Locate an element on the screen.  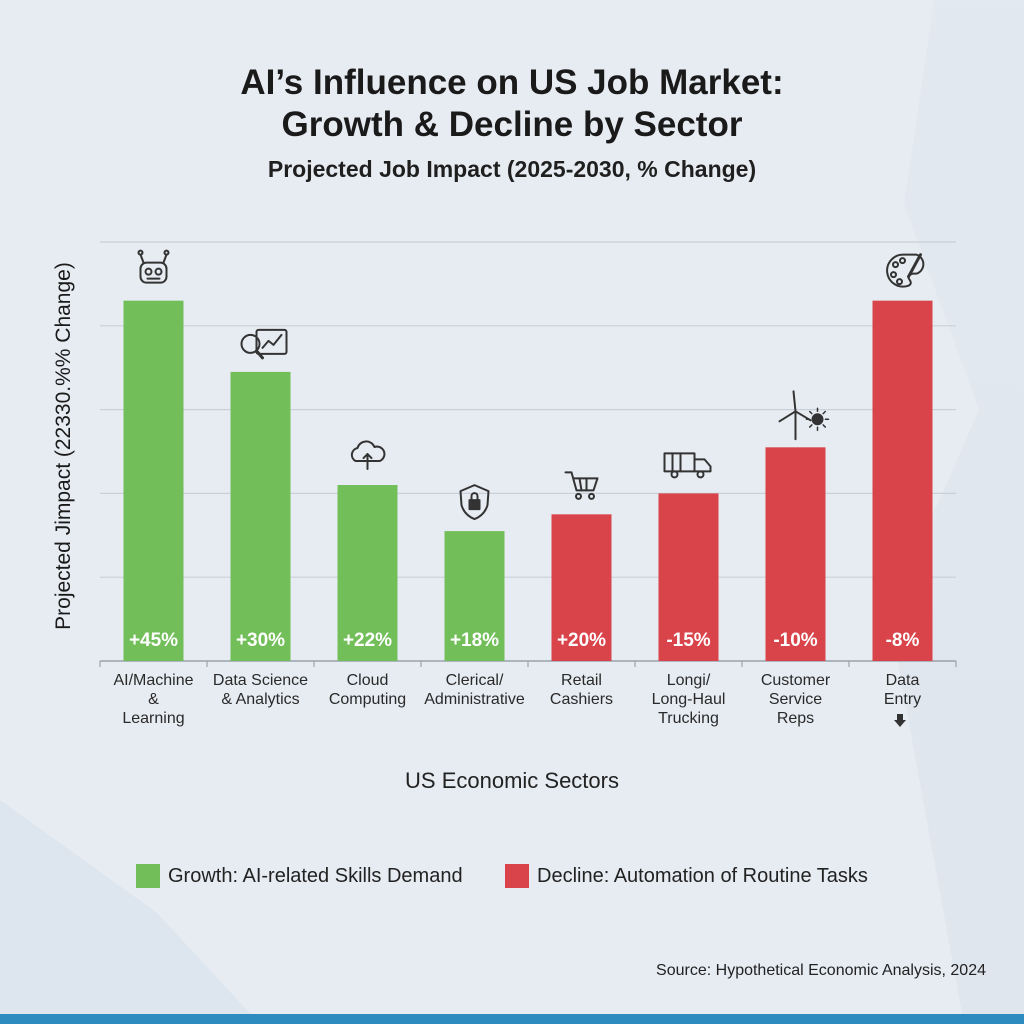
x-tick-label-5: Retail Cashiers is located at coordinates (582, 690).